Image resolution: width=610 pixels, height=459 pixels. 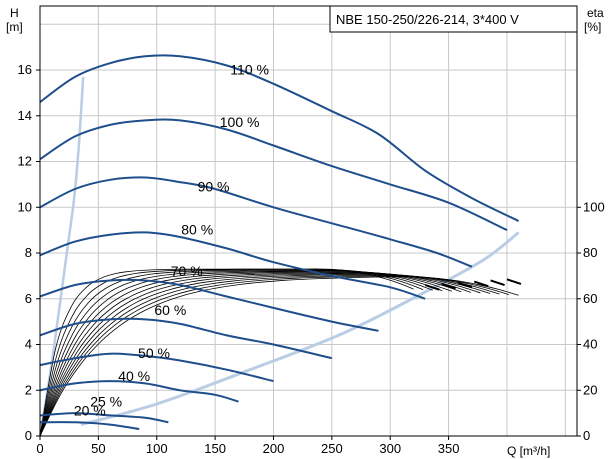 I want to click on head-curve-label: 70 %, so click(x=187, y=271).